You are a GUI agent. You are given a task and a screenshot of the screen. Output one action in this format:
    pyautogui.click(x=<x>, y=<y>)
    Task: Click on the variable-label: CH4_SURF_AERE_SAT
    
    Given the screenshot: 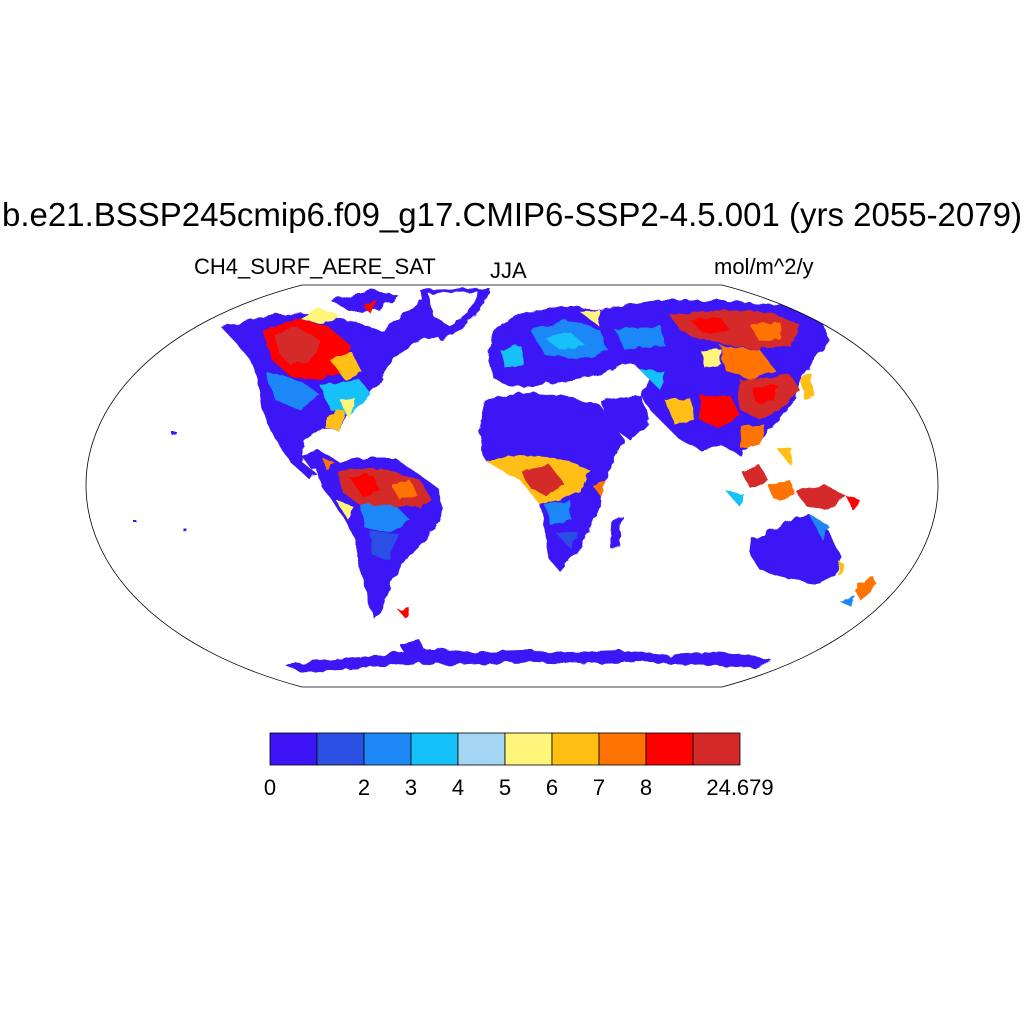 What is the action you would take?
    pyautogui.click(x=315, y=266)
    